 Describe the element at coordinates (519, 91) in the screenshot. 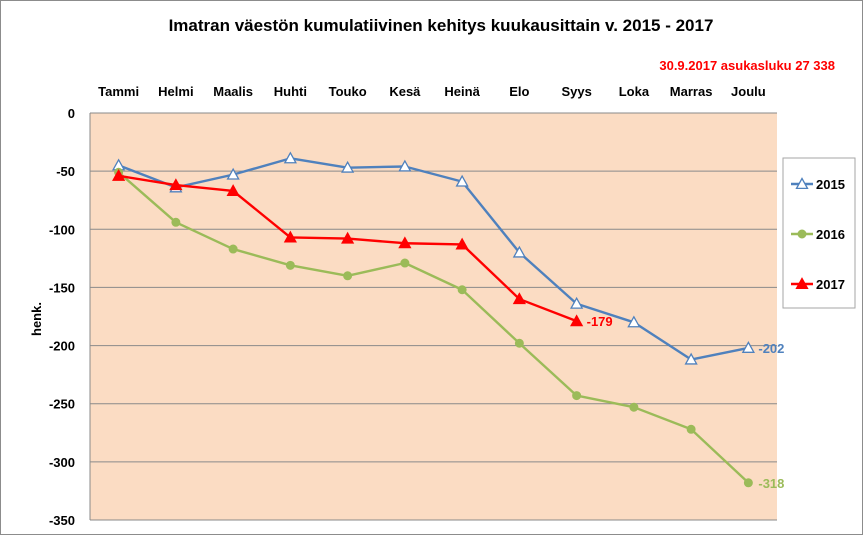

I see `category-label: Elo` at that location.